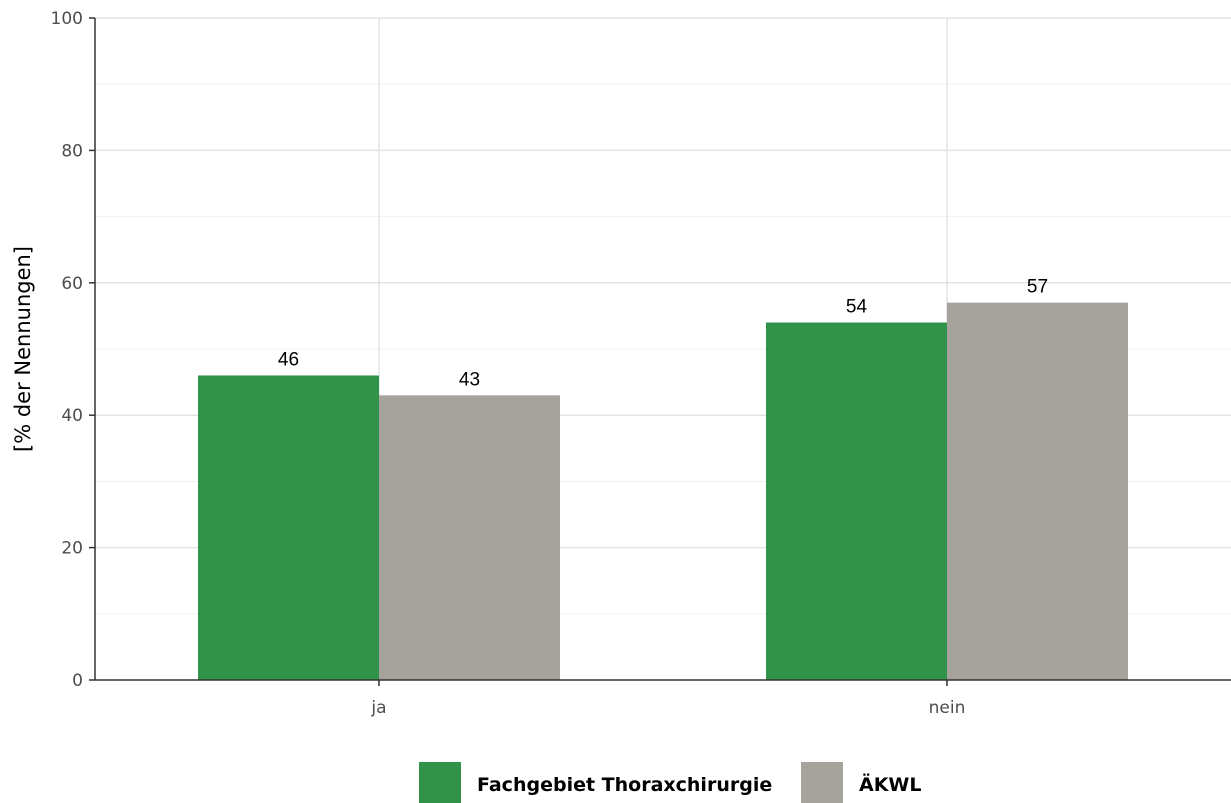 This screenshot has height=803, width=1231. I want to click on bar-value-label: 54, so click(857, 307).